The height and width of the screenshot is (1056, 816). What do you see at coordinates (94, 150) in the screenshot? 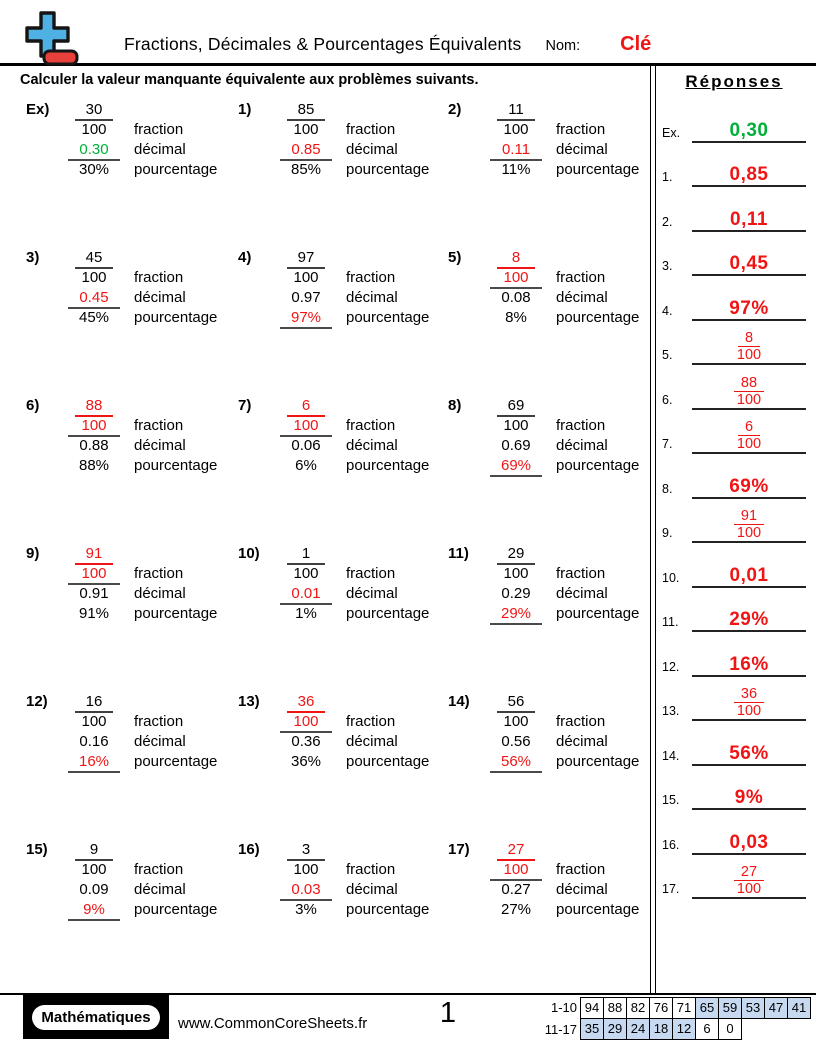
I see `decimal-value: 0.30` at bounding box center [94, 150].